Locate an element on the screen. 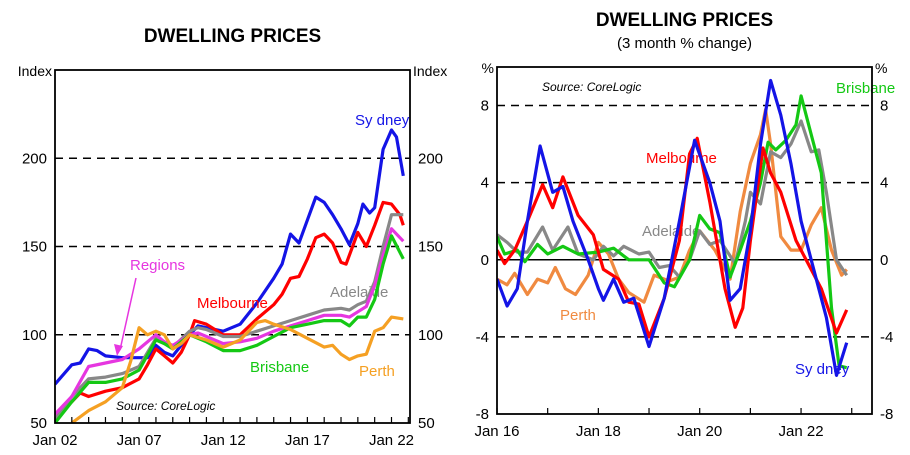  y-tick-label-right: 4 is located at coordinates (884, 183).